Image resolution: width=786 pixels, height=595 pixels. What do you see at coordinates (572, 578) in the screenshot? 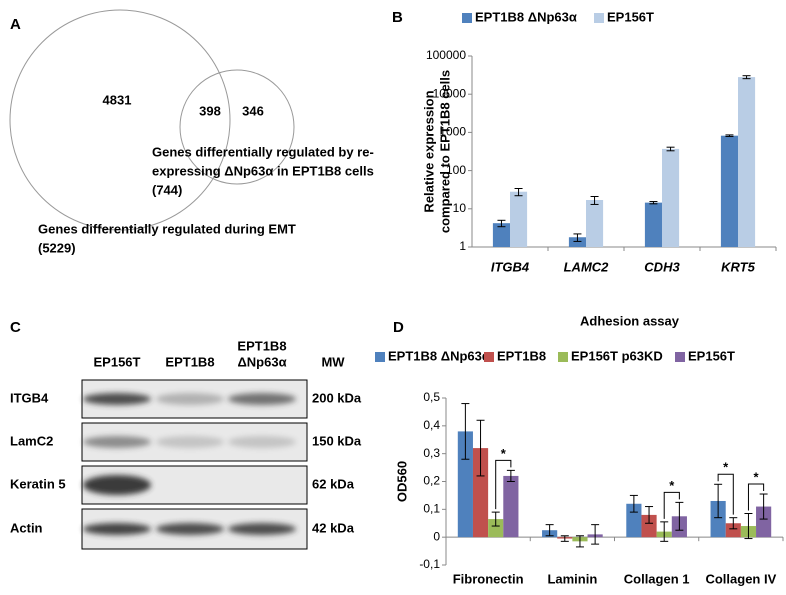
I see `x-tick-label: Laminin` at bounding box center [572, 578].